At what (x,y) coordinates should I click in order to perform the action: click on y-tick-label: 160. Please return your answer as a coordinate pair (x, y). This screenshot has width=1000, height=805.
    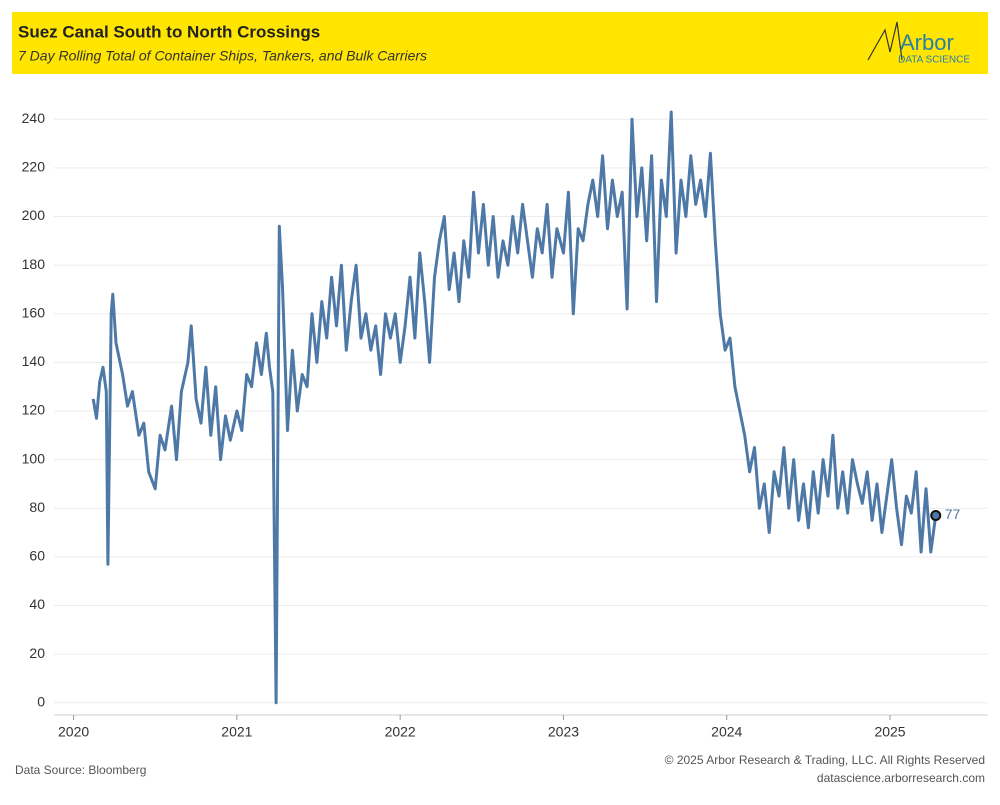
    Looking at the image, I should click on (34, 312).